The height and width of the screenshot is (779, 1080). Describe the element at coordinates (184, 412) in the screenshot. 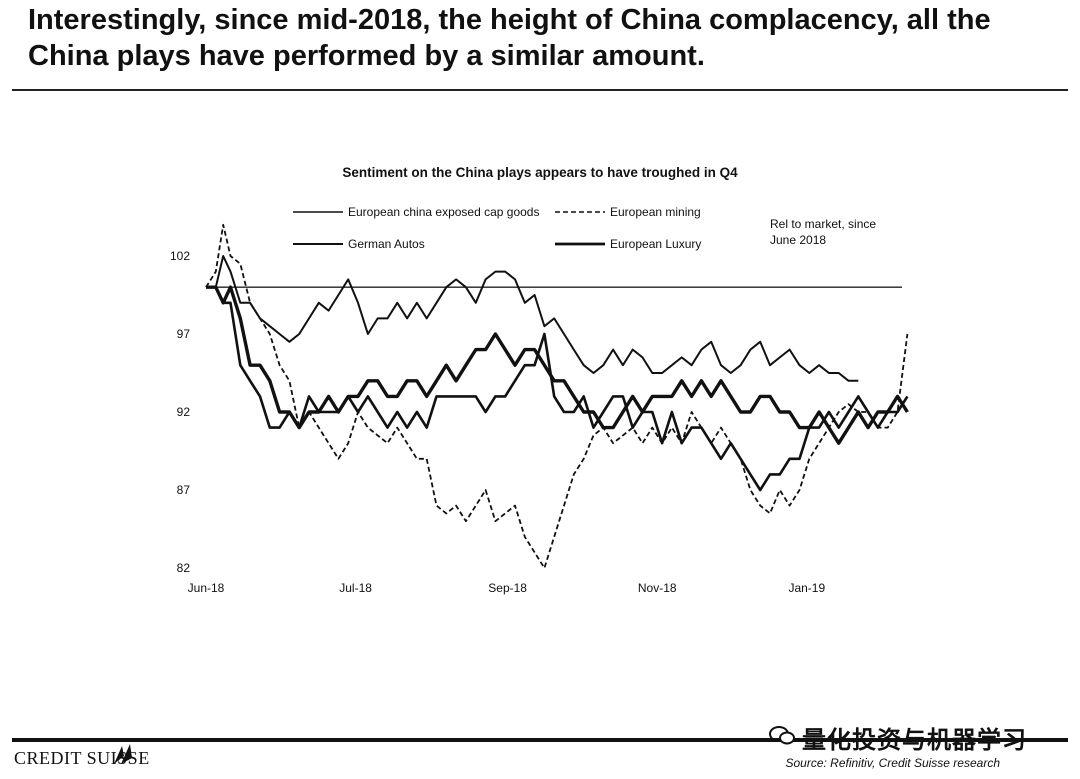

I see `y-tick-label: 92` at that location.